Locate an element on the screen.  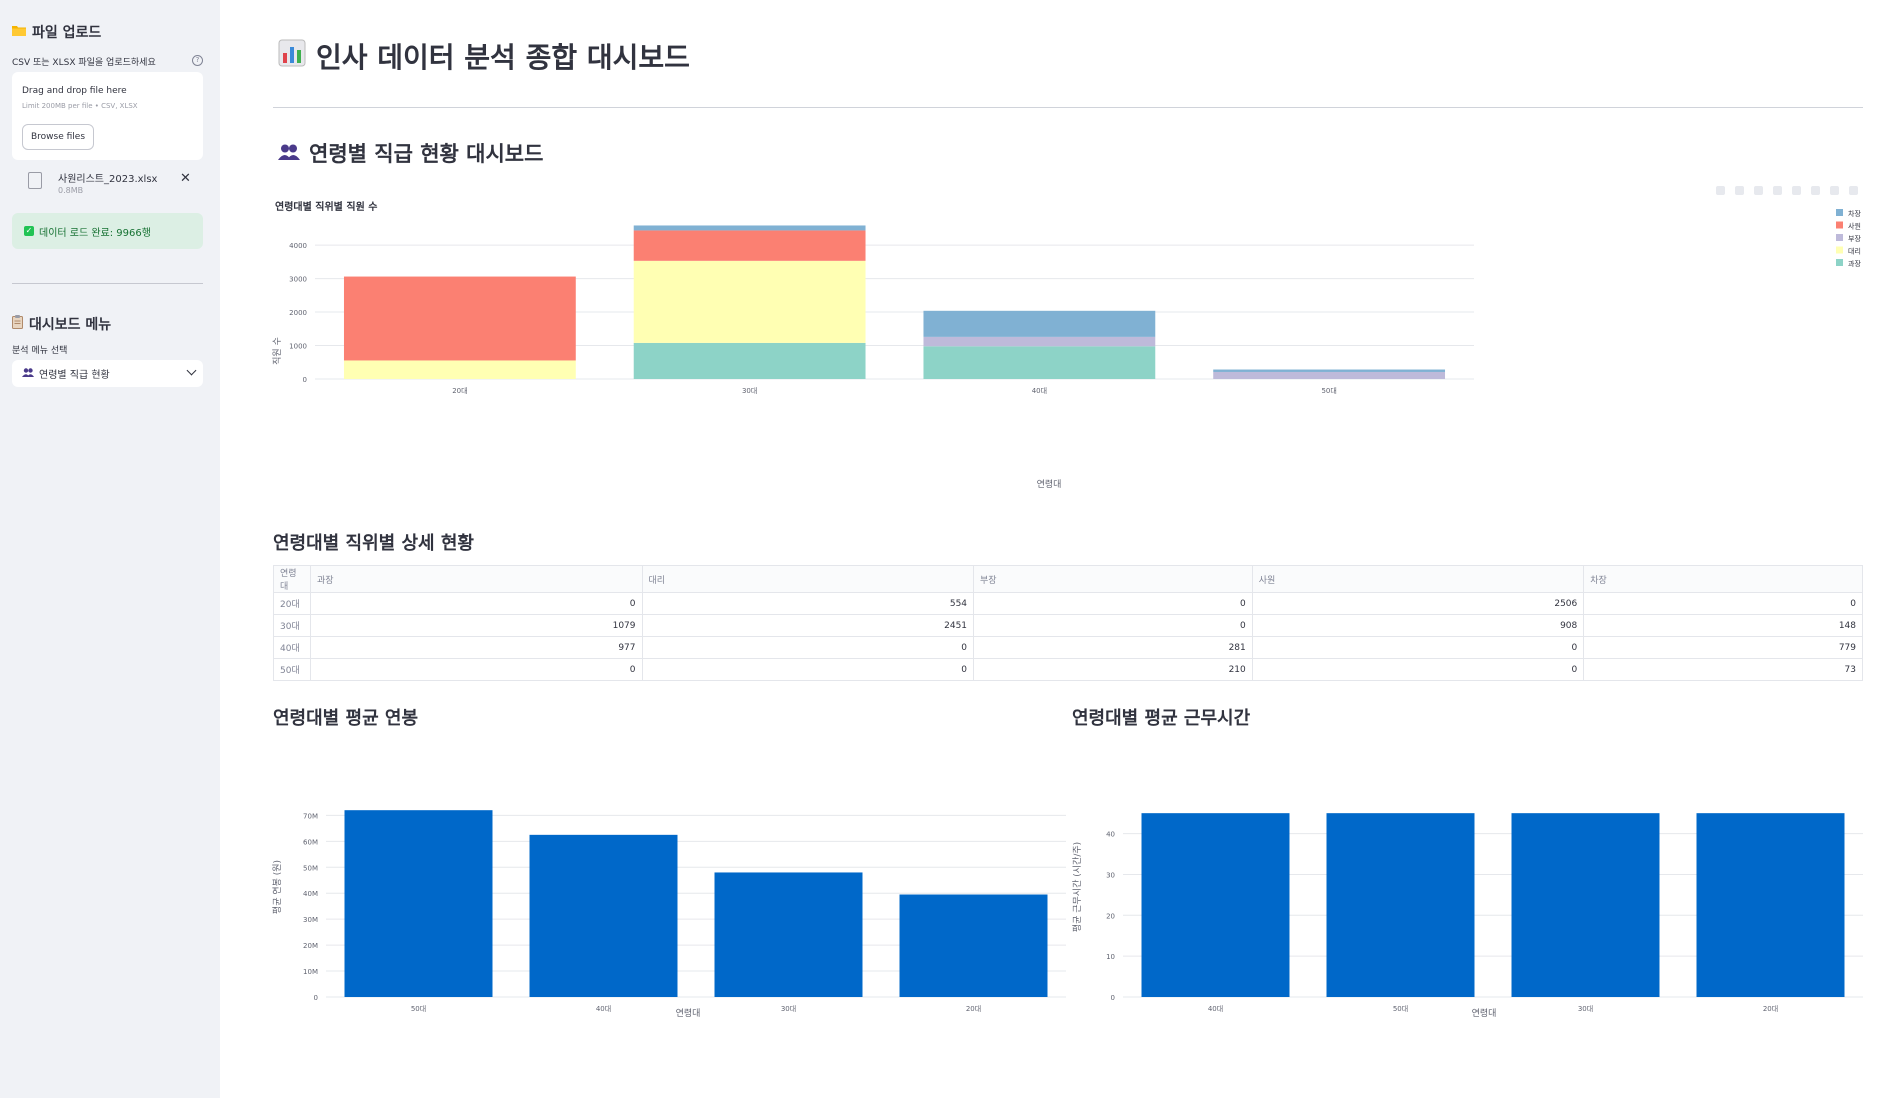
table-header: 연령대 is located at coordinates (292, 579).